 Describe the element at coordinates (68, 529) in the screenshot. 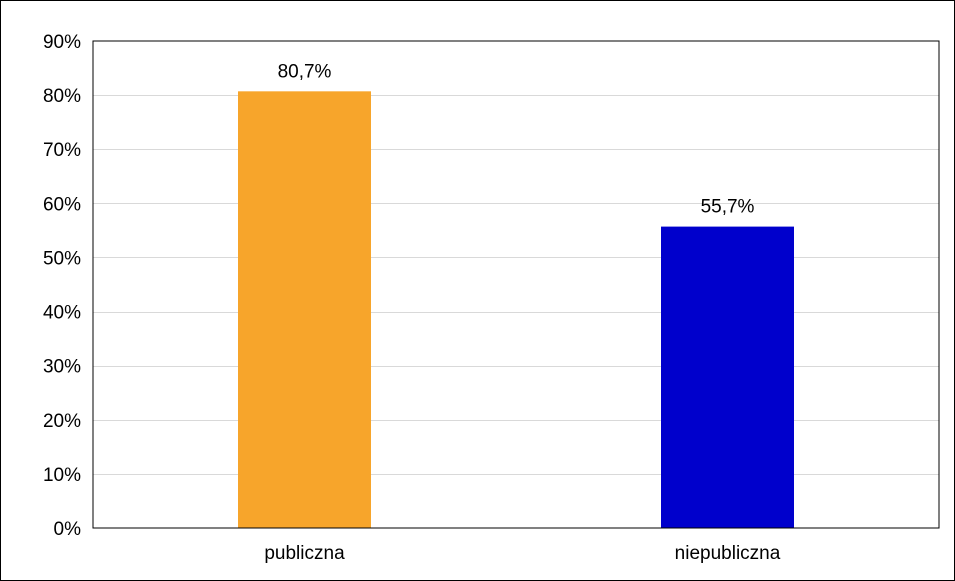

I see `y-tick-label-0: 0%` at that location.